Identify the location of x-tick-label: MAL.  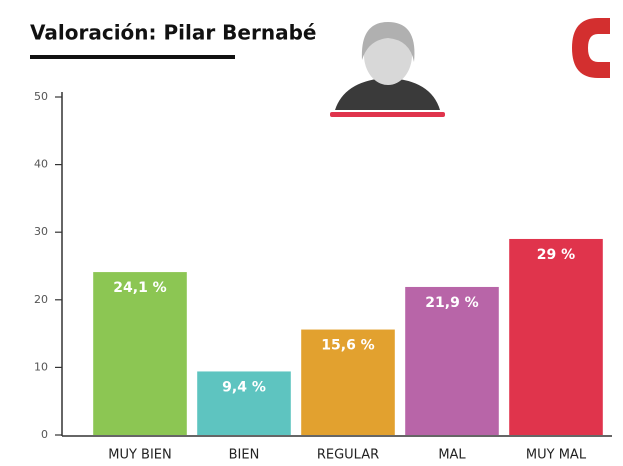
(452, 455).